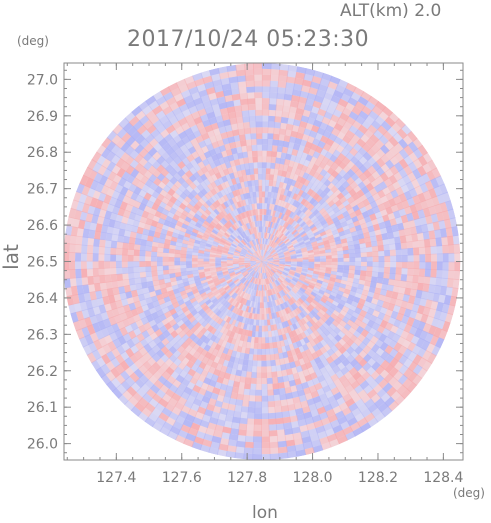 This screenshot has height=523, width=491. Describe the element at coordinates (42, 408) in the screenshot. I see `y-tick-label: 26.1` at that location.